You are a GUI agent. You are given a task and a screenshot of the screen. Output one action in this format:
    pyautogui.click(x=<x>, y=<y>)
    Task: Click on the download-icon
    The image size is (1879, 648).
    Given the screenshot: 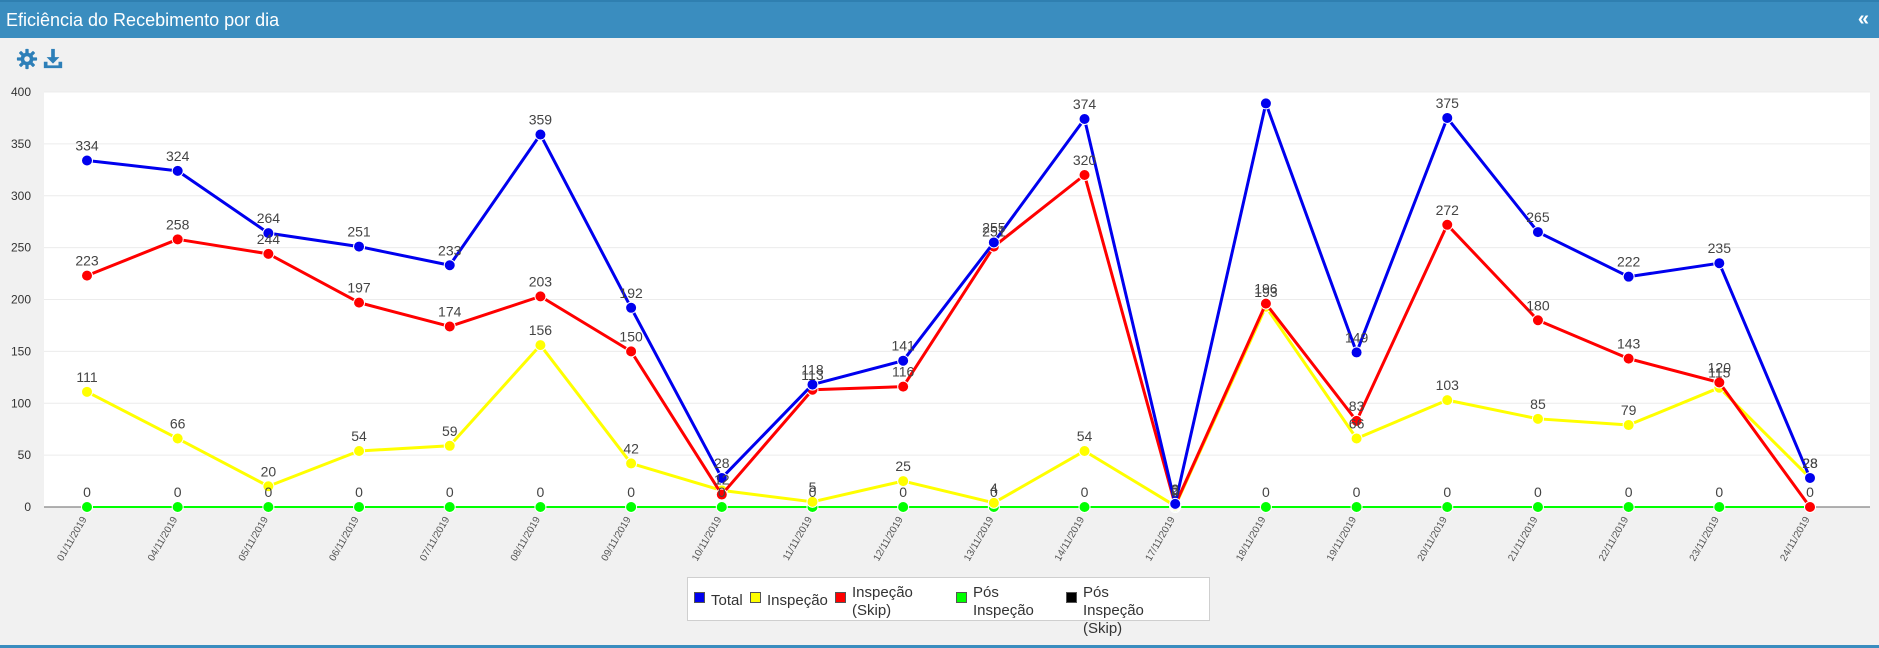 What is the action you would take?
    pyautogui.click(x=53, y=61)
    